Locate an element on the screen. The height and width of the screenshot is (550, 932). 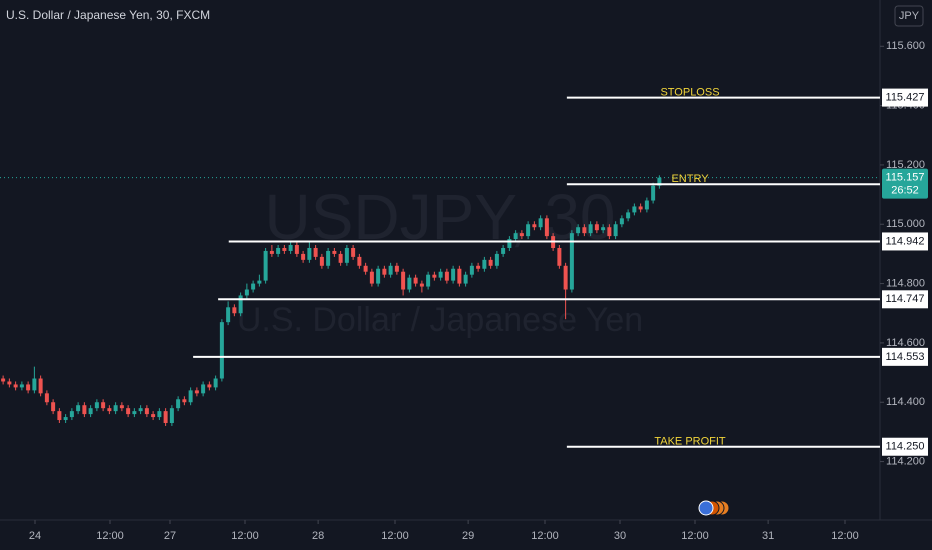
currency-button is located at coordinates (909, 16).